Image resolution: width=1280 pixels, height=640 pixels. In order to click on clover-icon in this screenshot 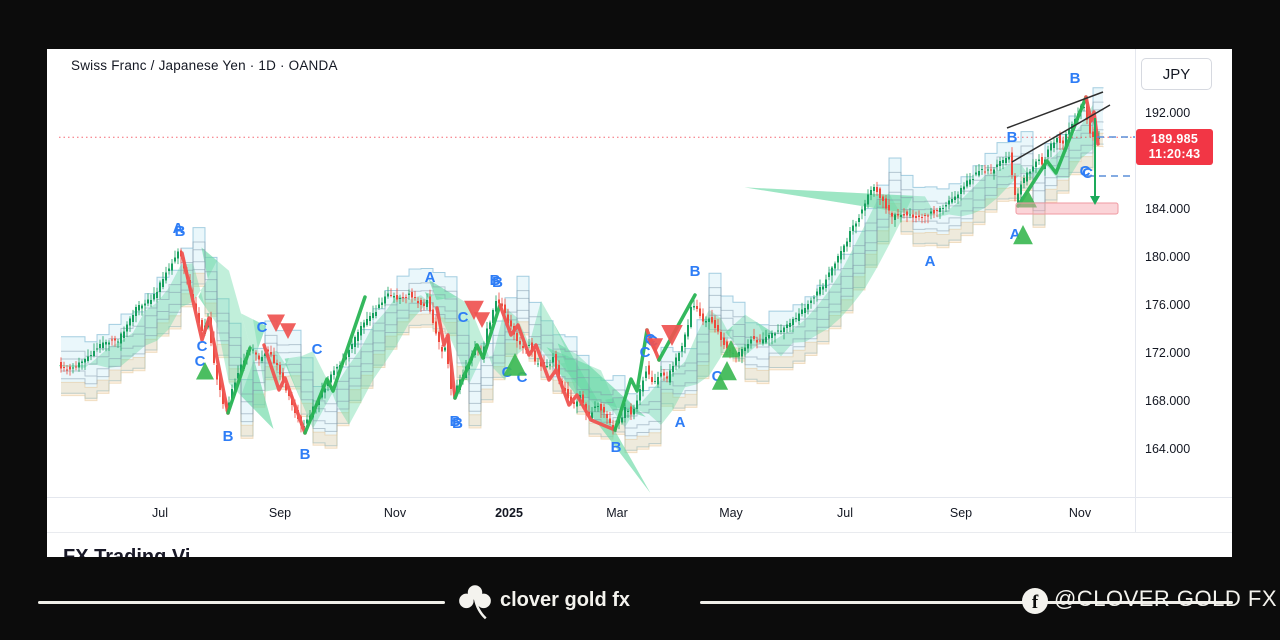, I will do `click(475, 602)`.